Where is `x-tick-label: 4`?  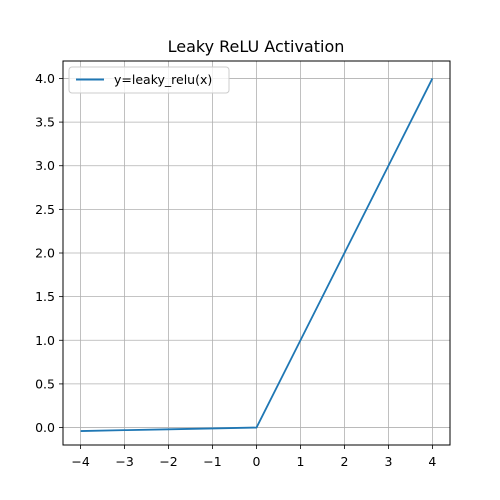 x-tick-label: 4 is located at coordinates (432, 461).